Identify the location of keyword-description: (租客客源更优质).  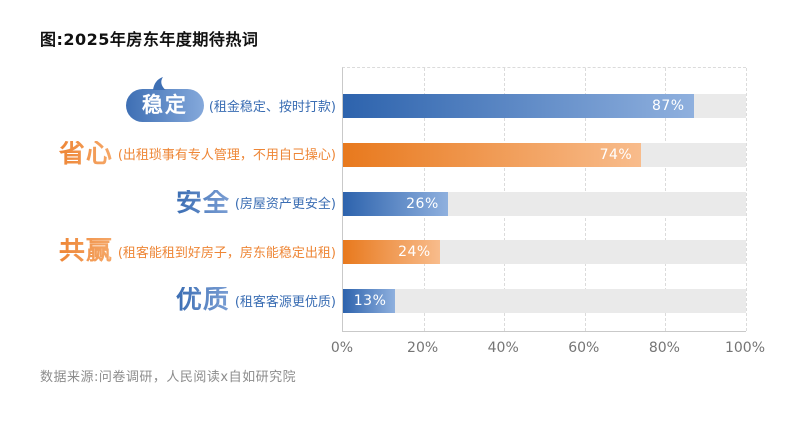
(285, 302).